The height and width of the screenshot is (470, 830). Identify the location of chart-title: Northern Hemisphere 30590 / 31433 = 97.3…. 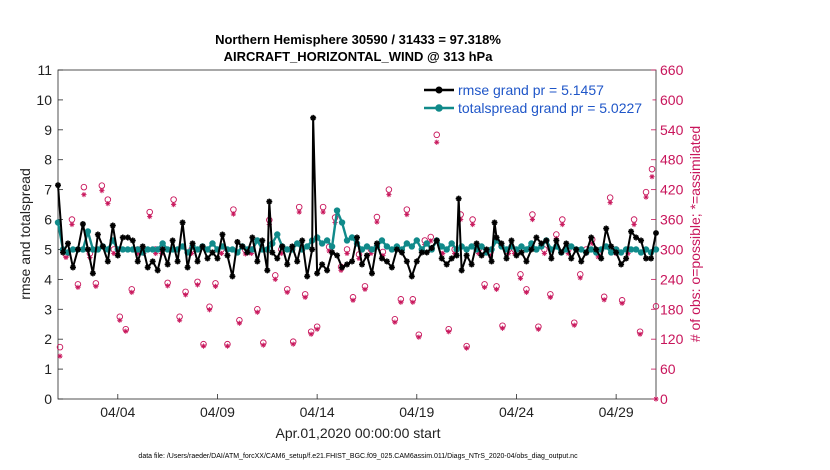
(358, 39).